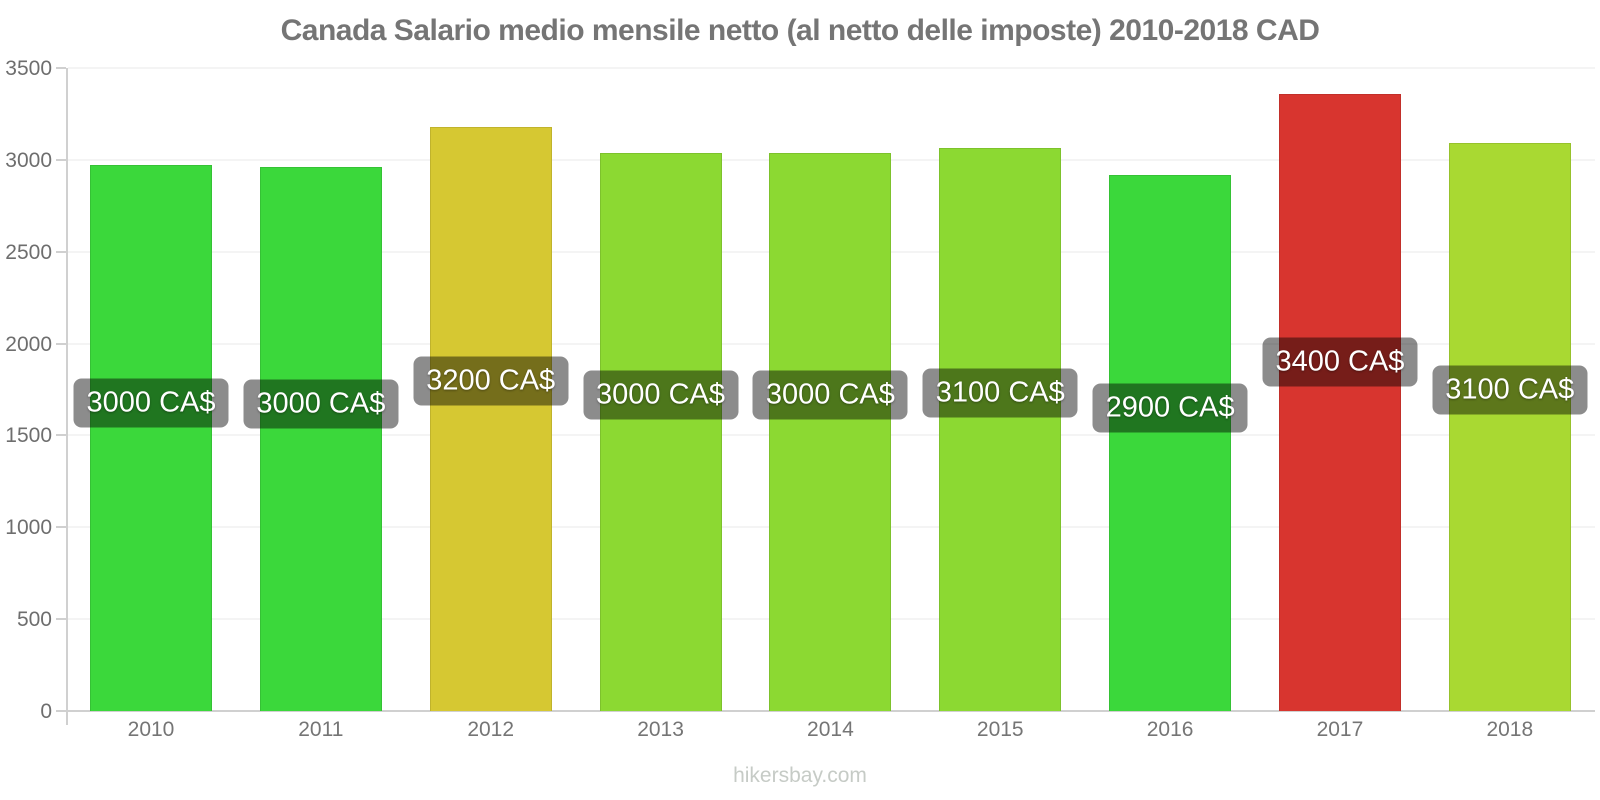 This screenshot has height=800, width=1600. Describe the element at coordinates (491, 729) in the screenshot. I see `x-axis-label-2012: 2012` at that location.